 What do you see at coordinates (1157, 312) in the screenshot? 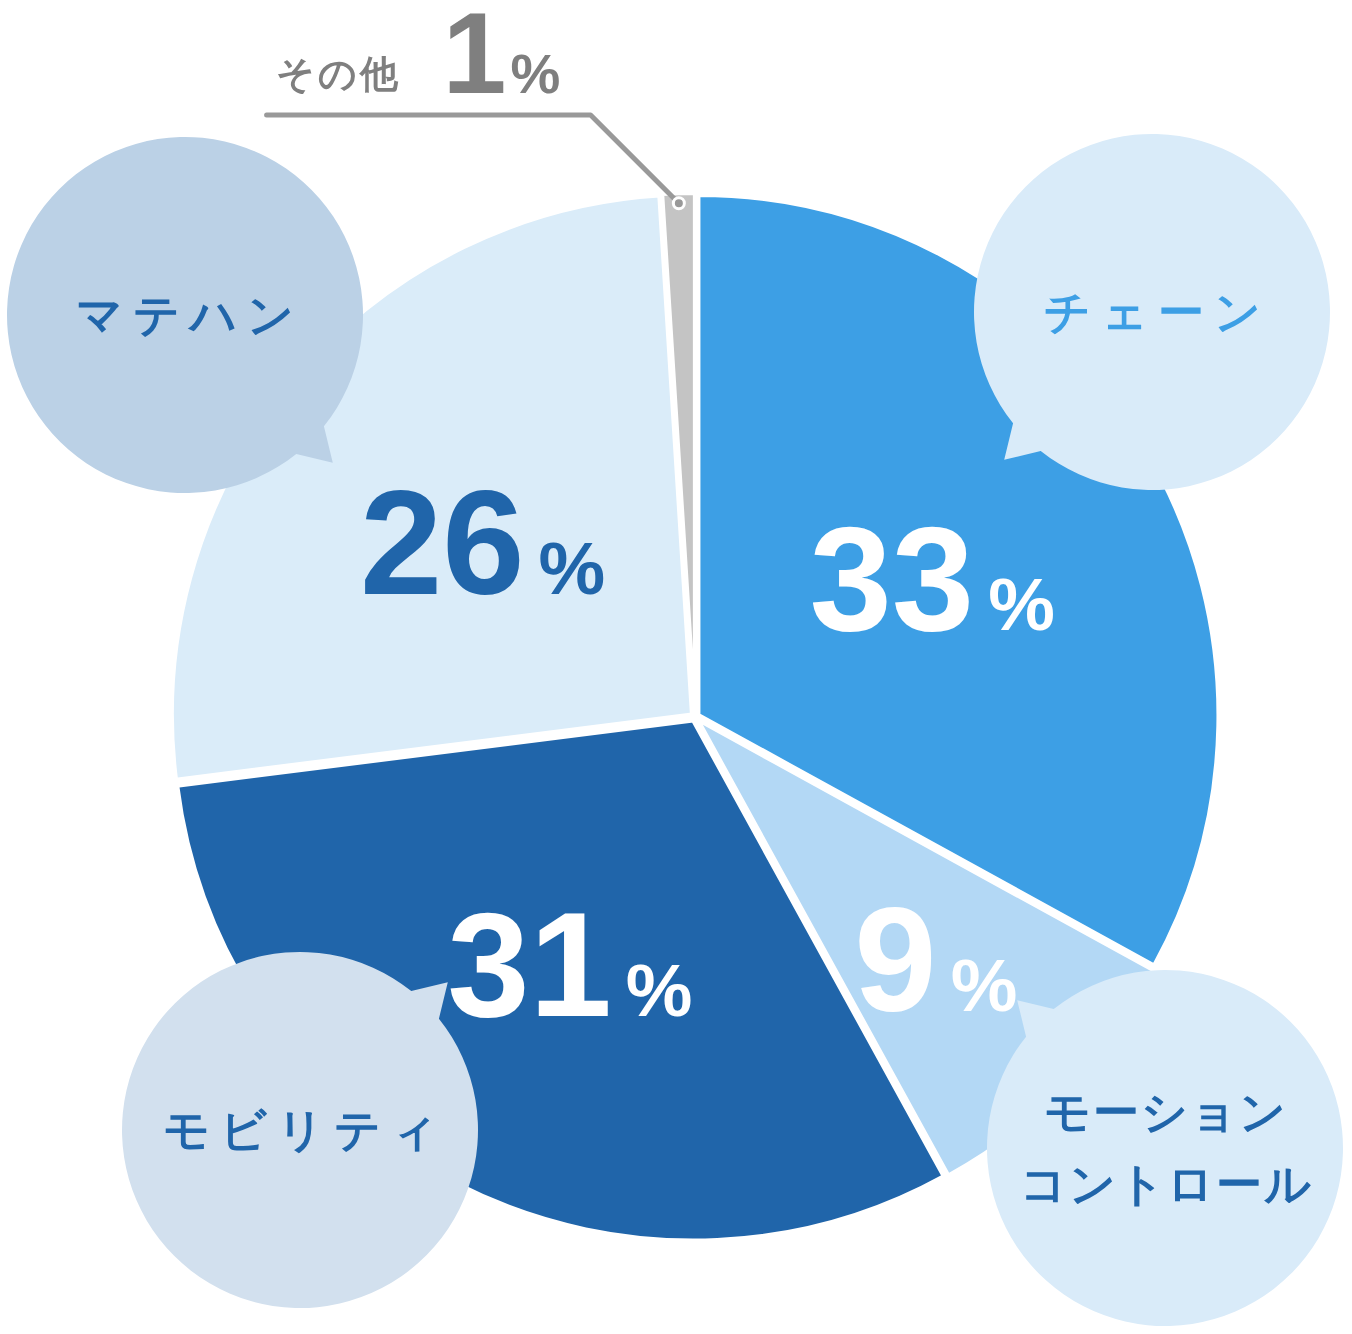
I see `slice-label: チェーン` at bounding box center [1157, 312].